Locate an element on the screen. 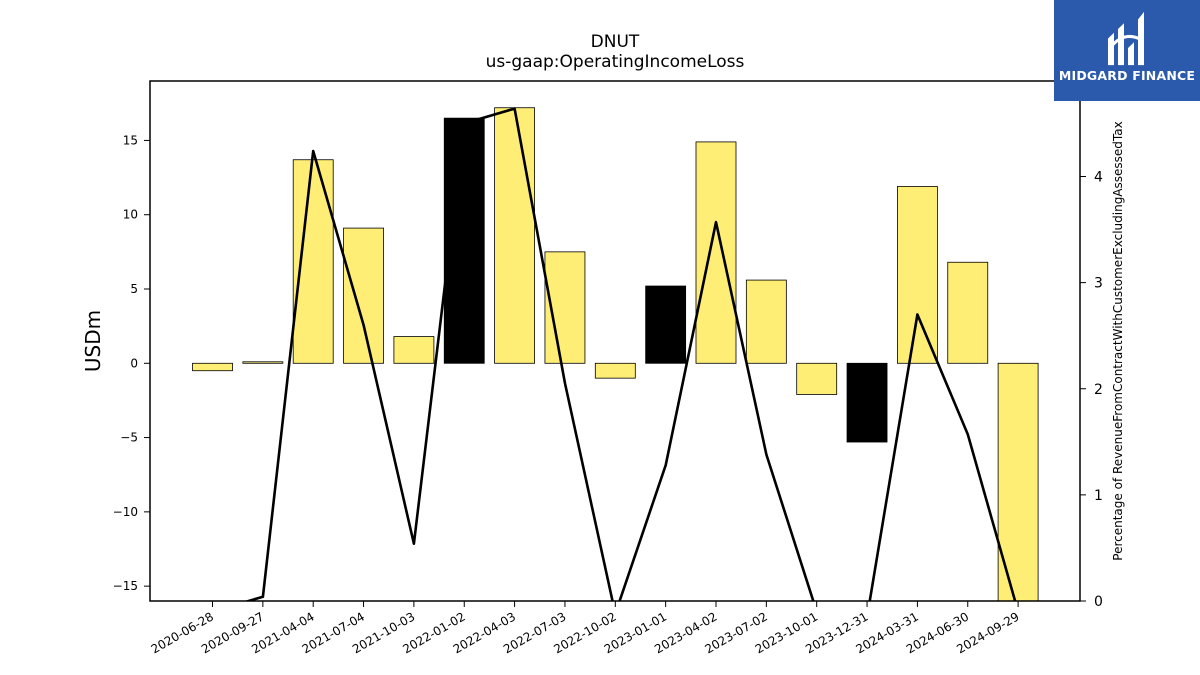 This screenshot has height=675, width=1200. y-tick-label: −10 is located at coordinates (125, 512).